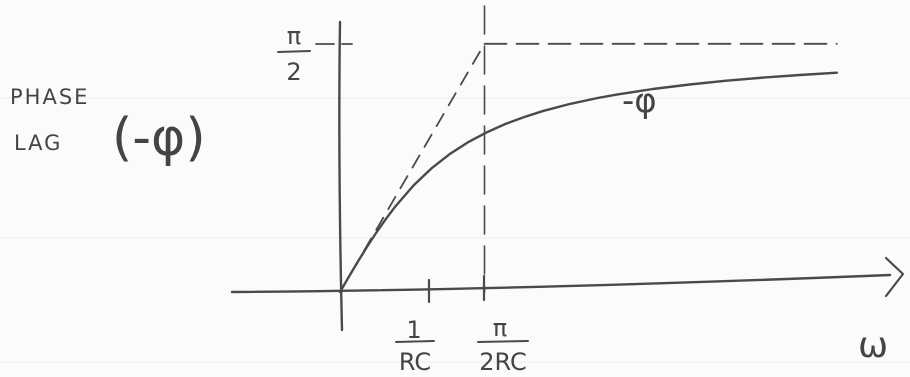 This screenshot has height=377, width=910. I want to click on x-tick-label-numerator: π, so click(500, 328).